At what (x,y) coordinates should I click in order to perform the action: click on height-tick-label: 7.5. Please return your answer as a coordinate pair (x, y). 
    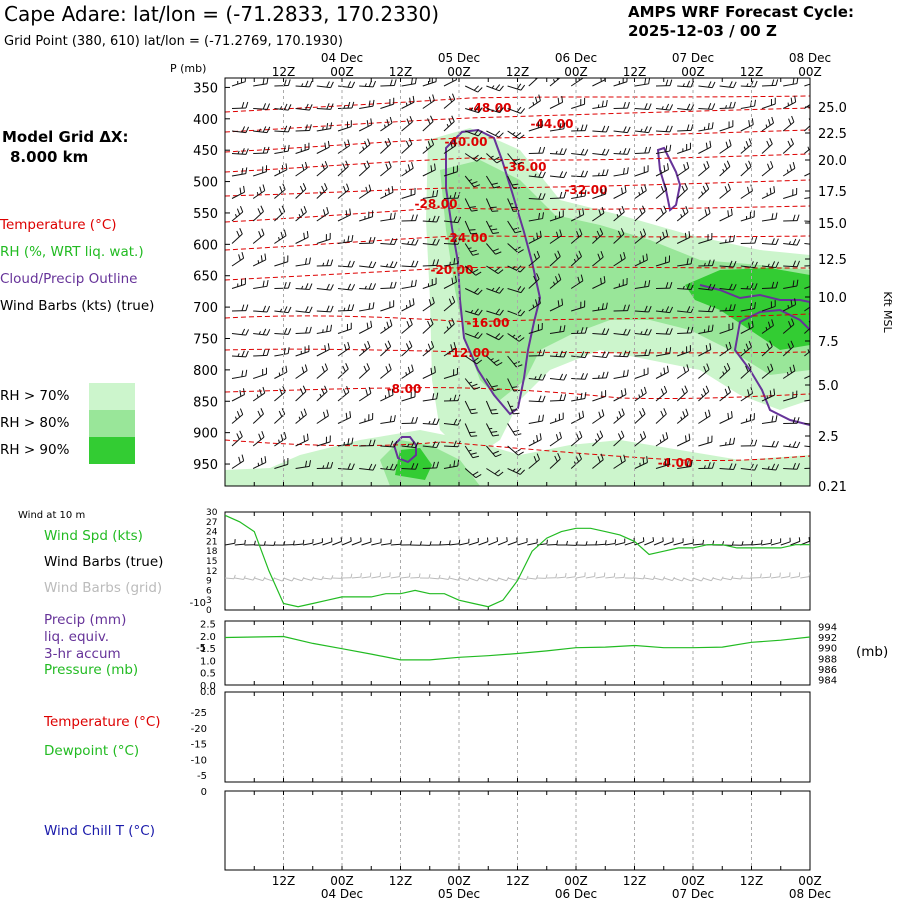
    Looking at the image, I should click on (828, 342).